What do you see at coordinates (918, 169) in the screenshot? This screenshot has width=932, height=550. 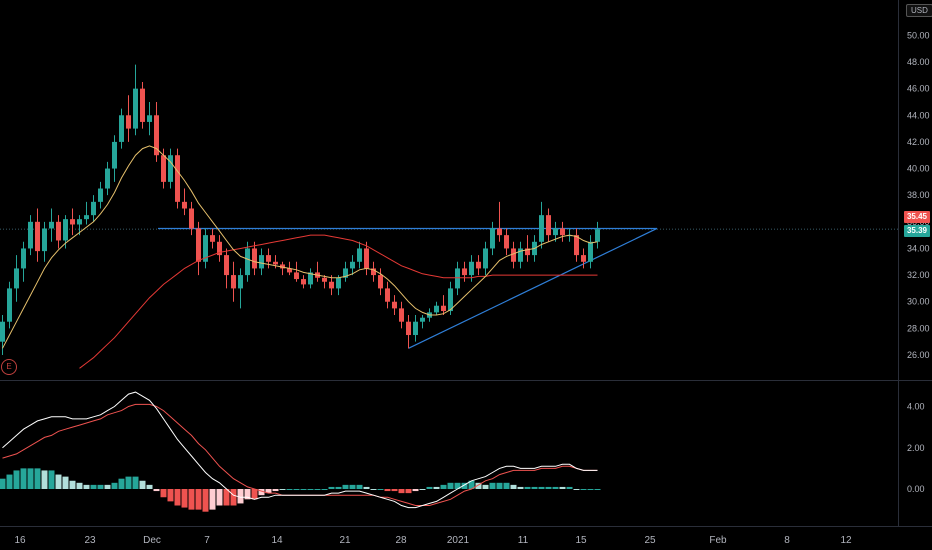 I see `price-tick-label: 40.00` at bounding box center [918, 169].